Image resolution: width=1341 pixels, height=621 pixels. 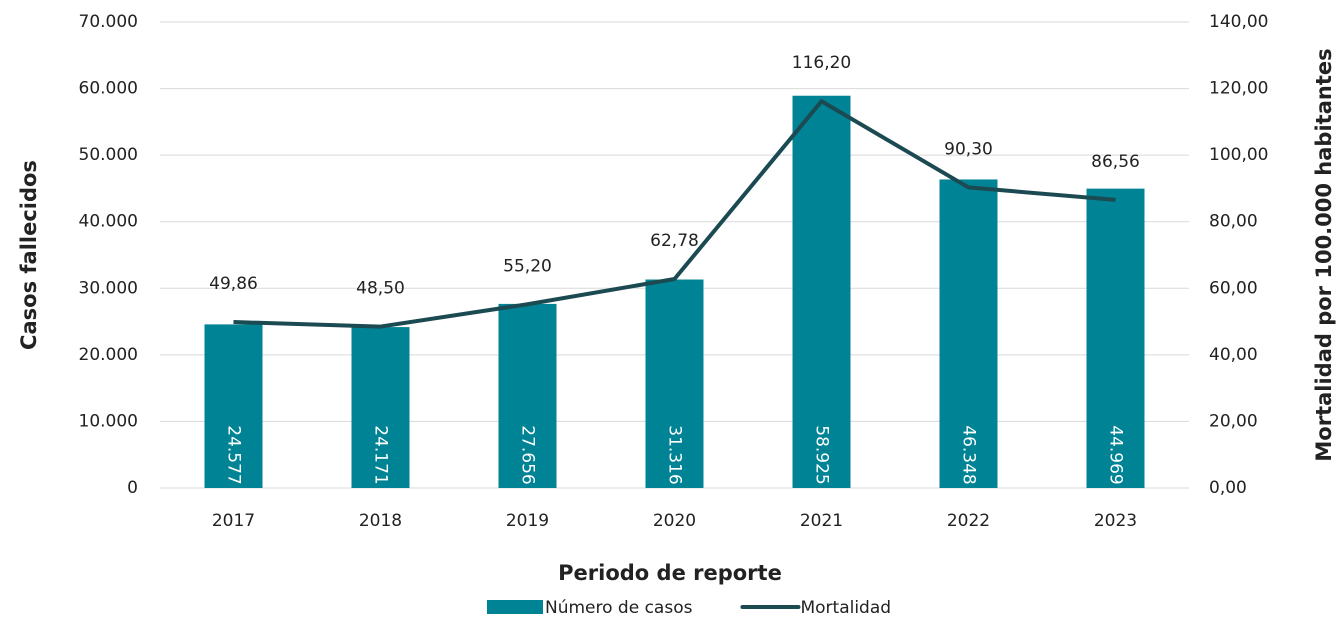 What do you see at coordinates (1228, 488) in the screenshot?
I see `y2-tick-label: 0,00` at bounding box center [1228, 488].